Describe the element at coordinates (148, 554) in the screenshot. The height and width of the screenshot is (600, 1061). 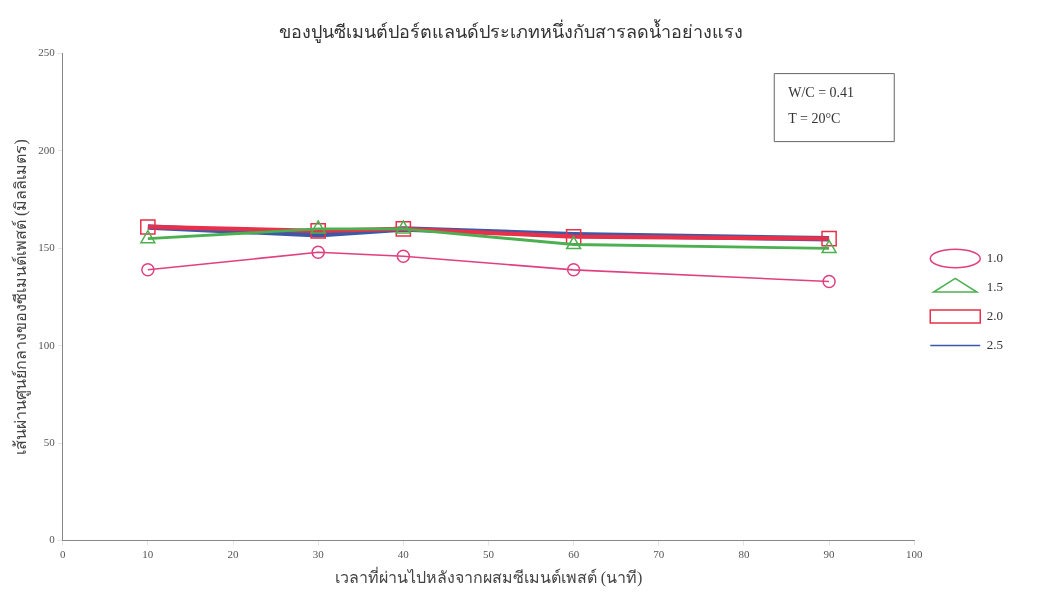
I see `x-tick-label: 10` at that location.